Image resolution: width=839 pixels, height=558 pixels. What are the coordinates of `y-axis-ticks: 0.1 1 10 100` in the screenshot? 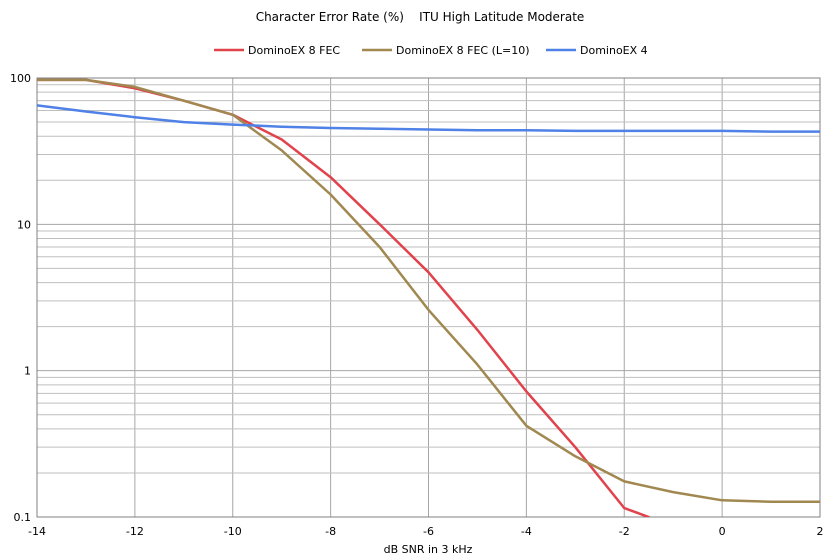 It's located at (20, 298).